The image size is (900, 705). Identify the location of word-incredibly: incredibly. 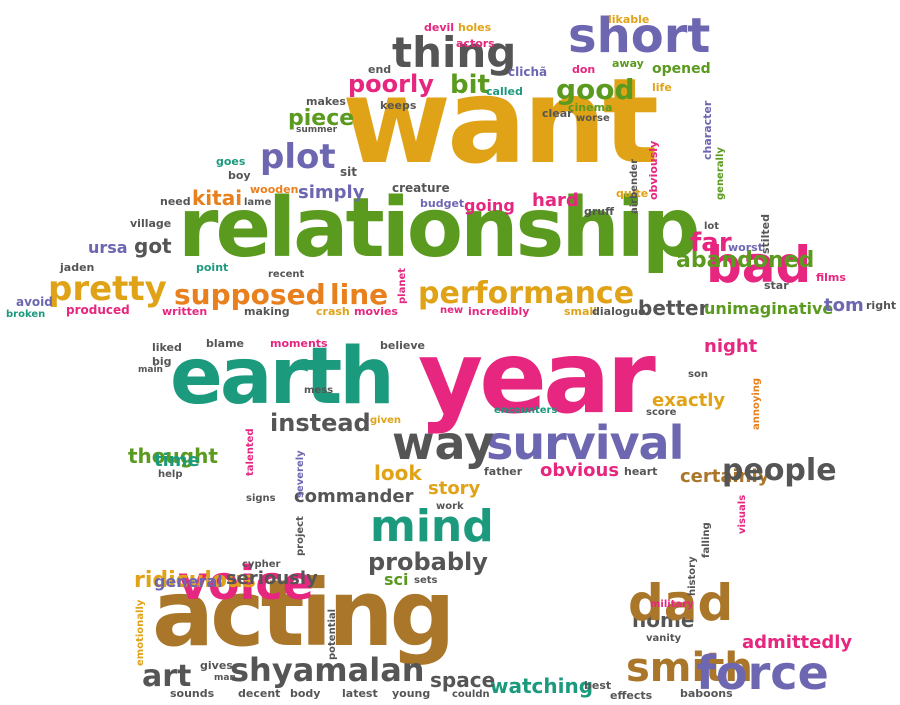
(499, 311).